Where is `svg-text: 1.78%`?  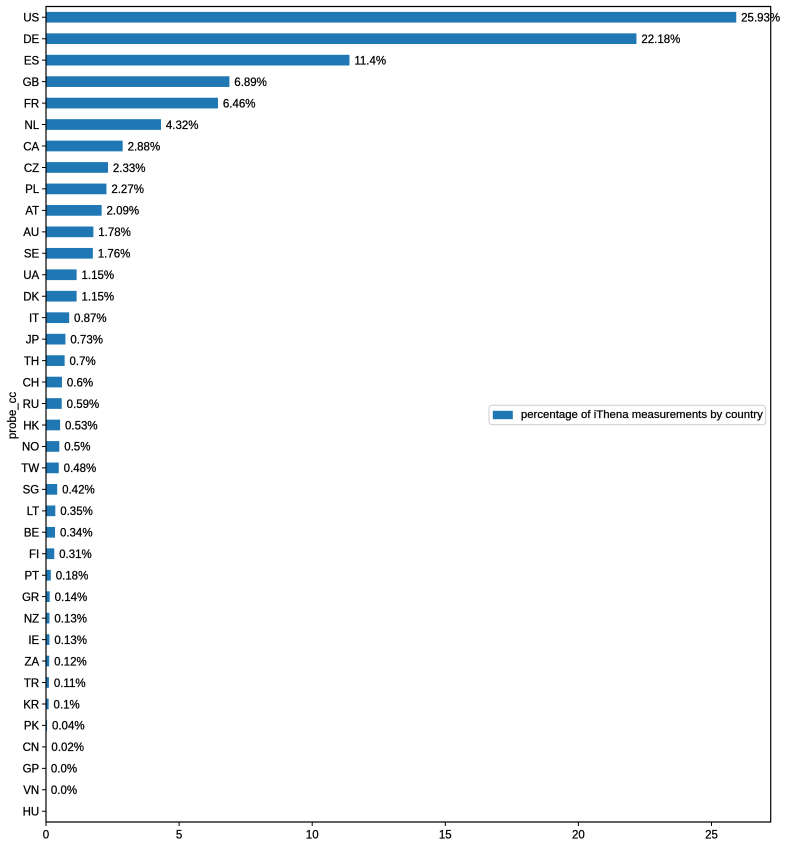 svg-text: 1.78% is located at coordinates (114, 233).